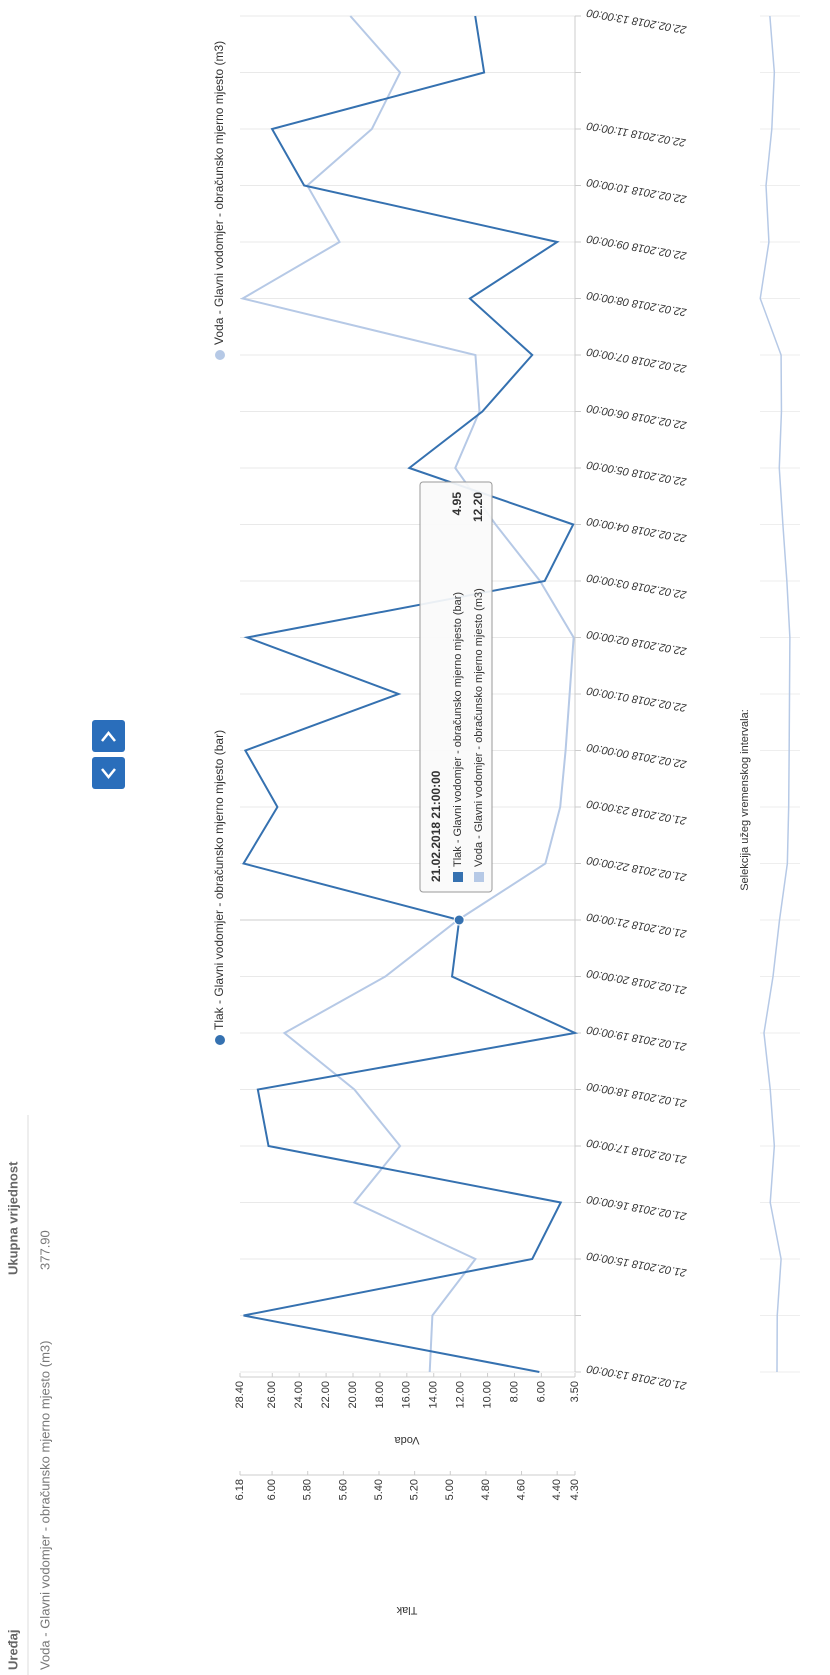 This screenshot has height=1675, width=830. What do you see at coordinates (636, 191) in the screenshot?
I see `x-tick-label: 22.02.2018 10:00:00` at bounding box center [636, 191].